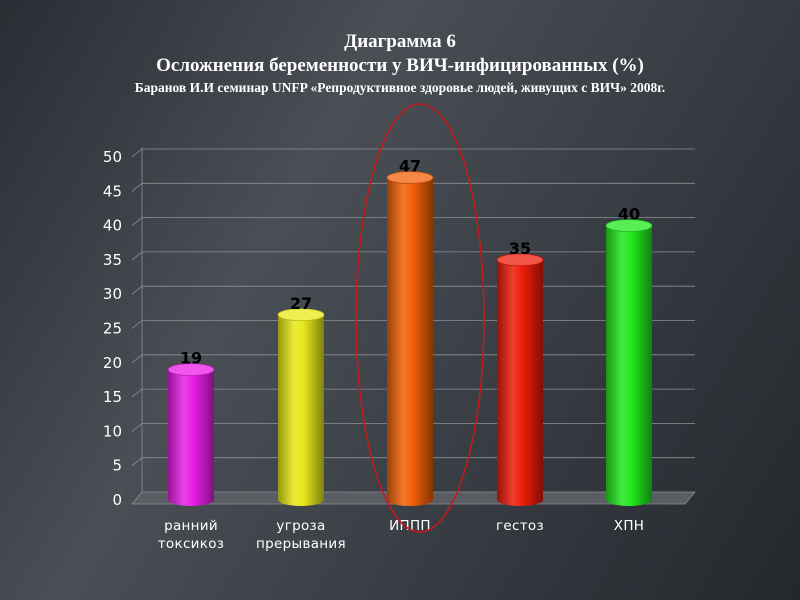 The width and height of the screenshot is (800, 600). I want to click on chart-title: Диаграмма 6, so click(400, 41).